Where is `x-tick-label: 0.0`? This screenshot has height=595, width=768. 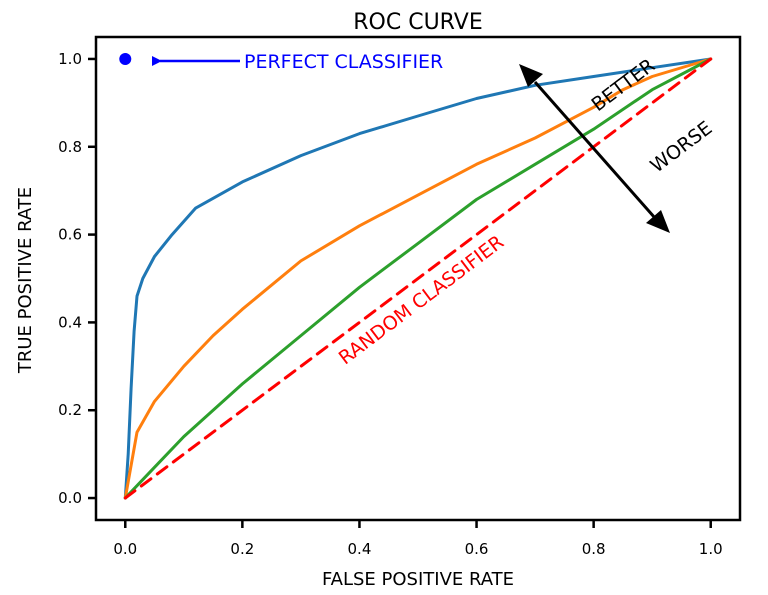 x-tick-label: 0.0 is located at coordinates (125, 549).